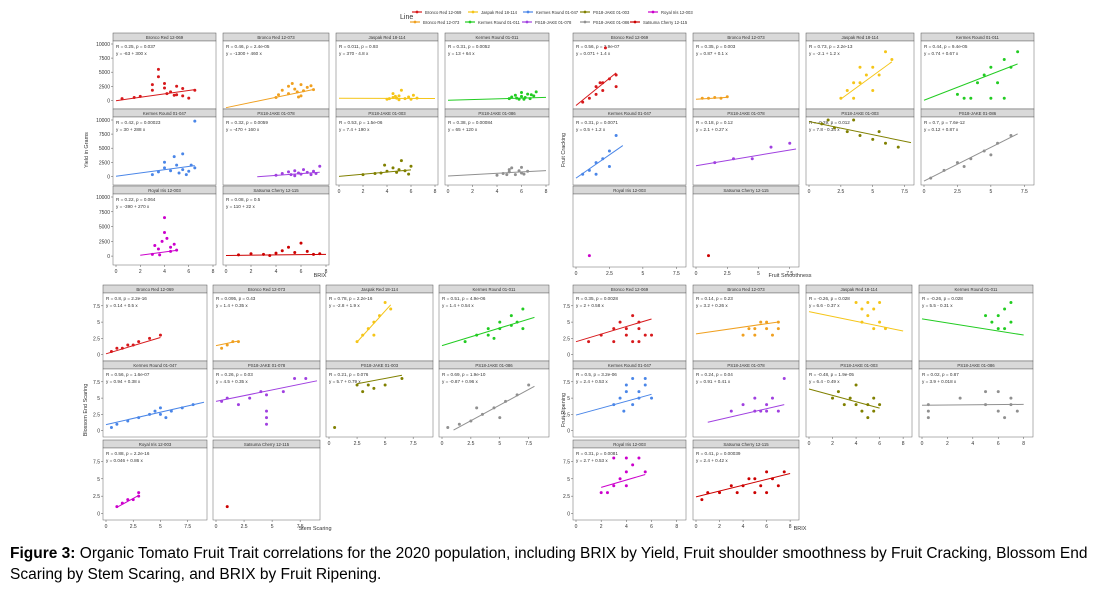  I want to click on g3-p7-xtick-label-0: 0, so click(922, 444).